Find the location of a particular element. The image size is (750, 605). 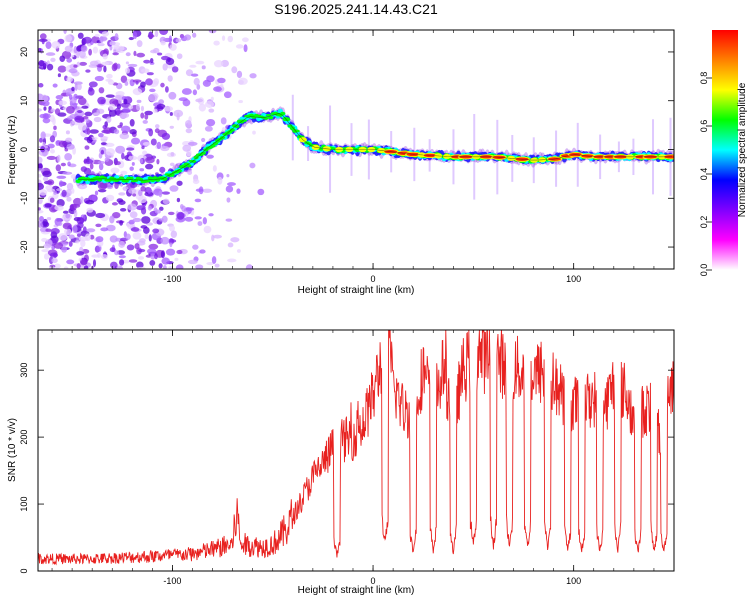

snr-y-label: SNR (10 * v/v) is located at coordinates (12, 450).